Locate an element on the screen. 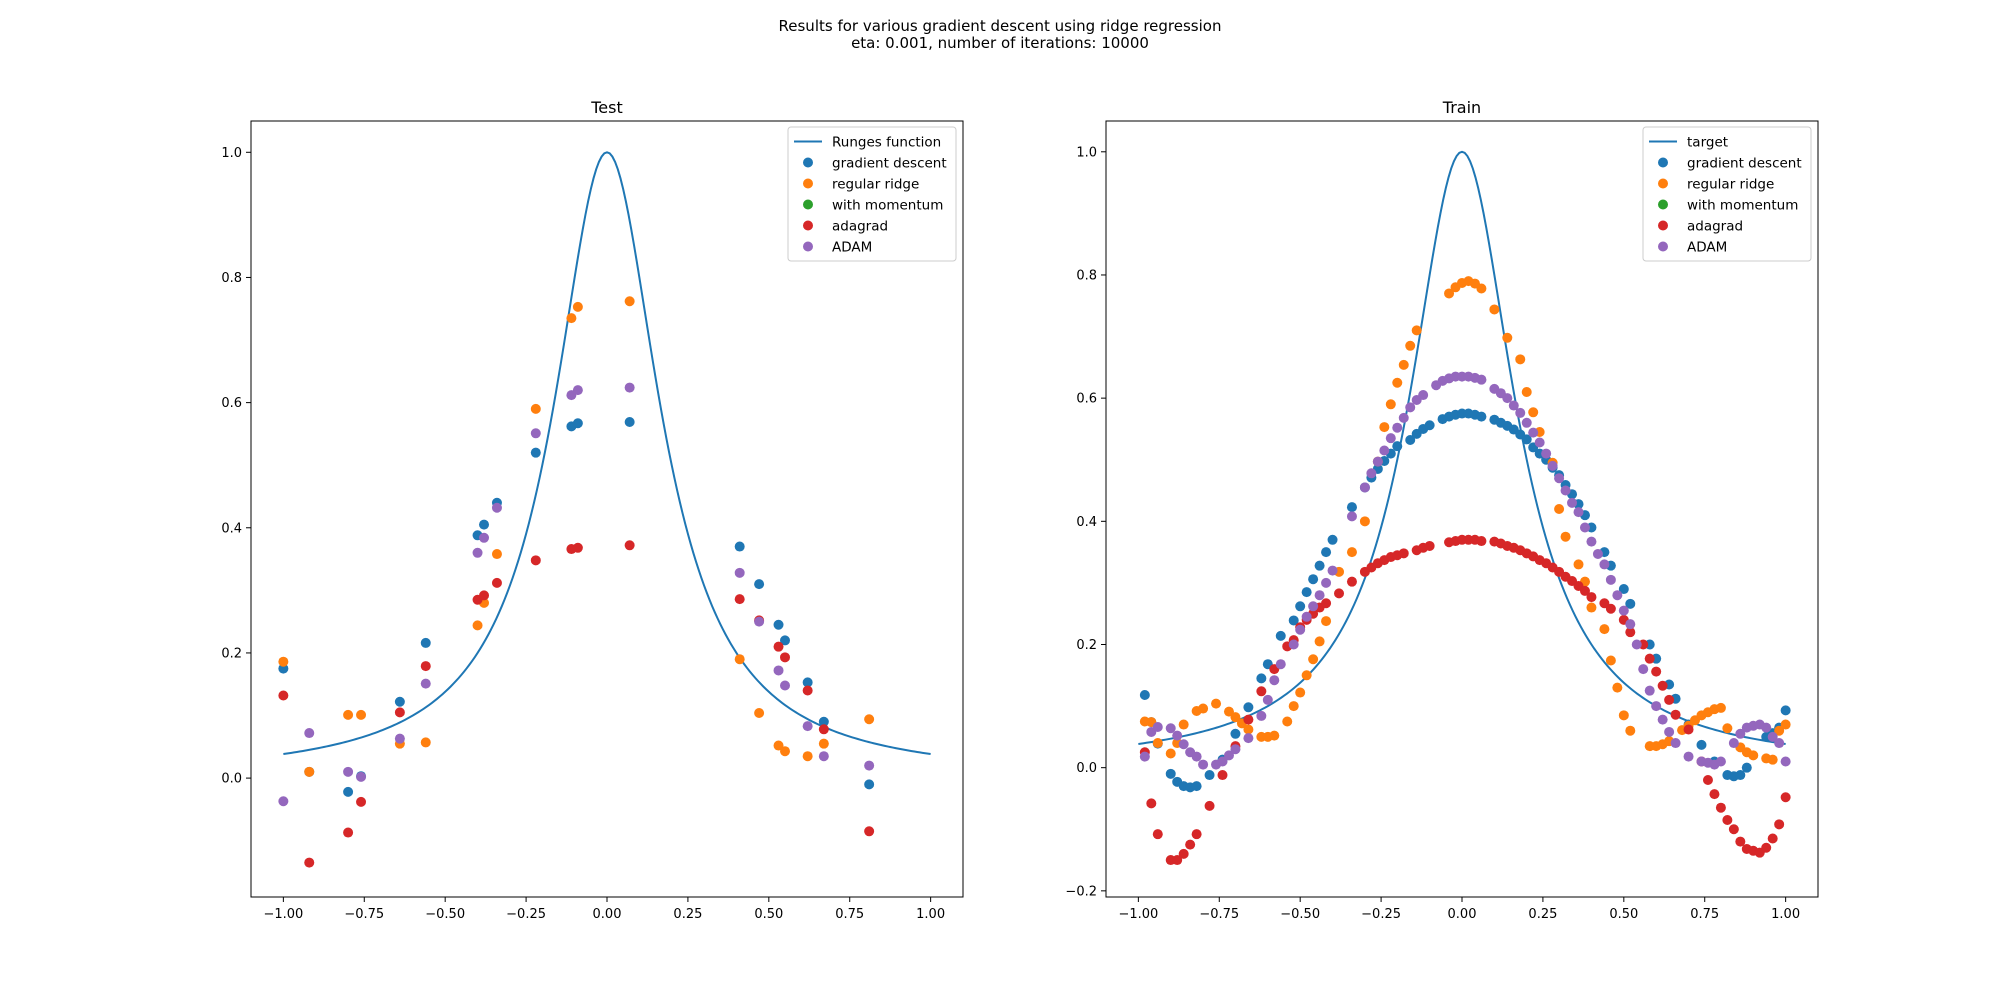 The image size is (2000, 1000). axes-title: Train is located at coordinates (1461, 107).